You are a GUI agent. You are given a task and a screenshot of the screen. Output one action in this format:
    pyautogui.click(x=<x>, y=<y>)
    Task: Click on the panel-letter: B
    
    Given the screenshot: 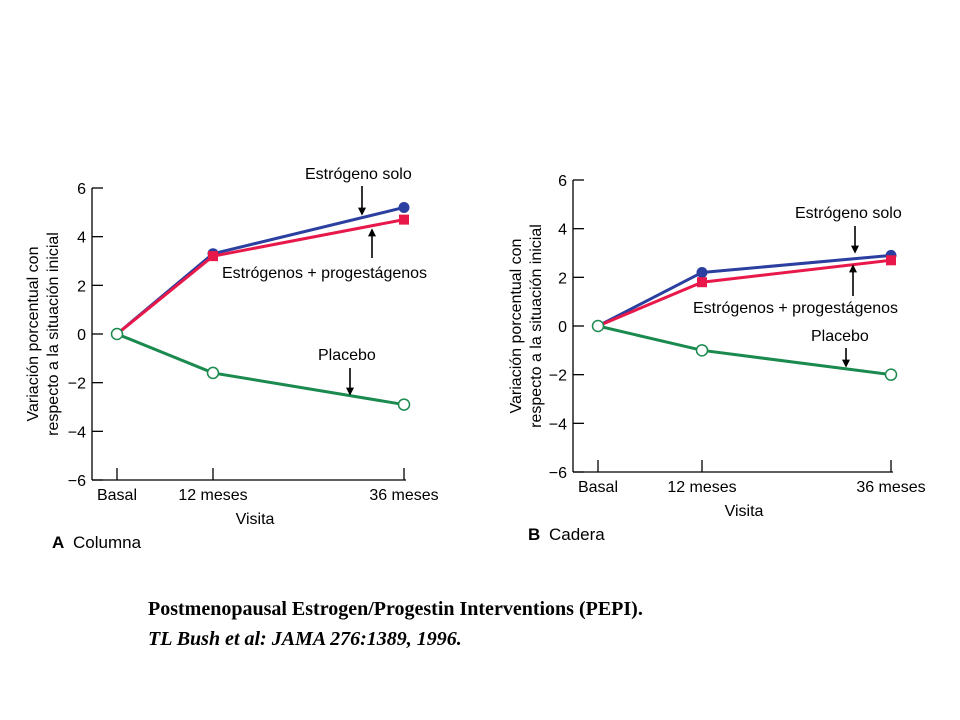 What is the action you would take?
    pyautogui.click(x=534, y=534)
    